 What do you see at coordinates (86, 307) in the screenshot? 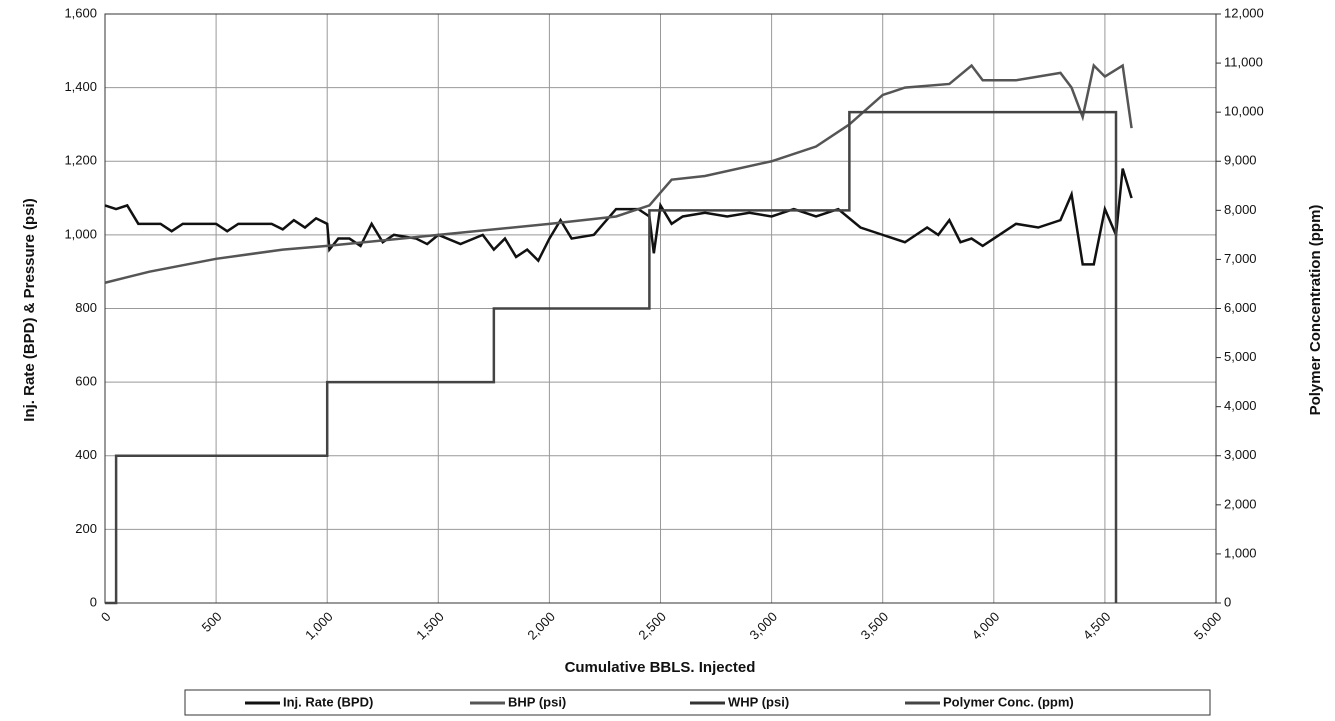
I see `y-tick-label: 800` at bounding box center [86, 307].